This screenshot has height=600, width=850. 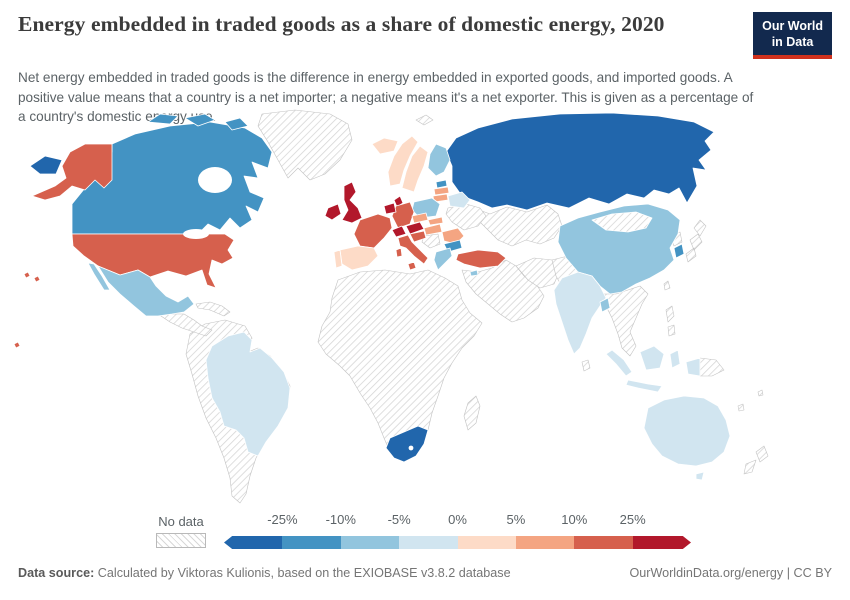 I want to click on country-germany, so click(x=403, y=215).